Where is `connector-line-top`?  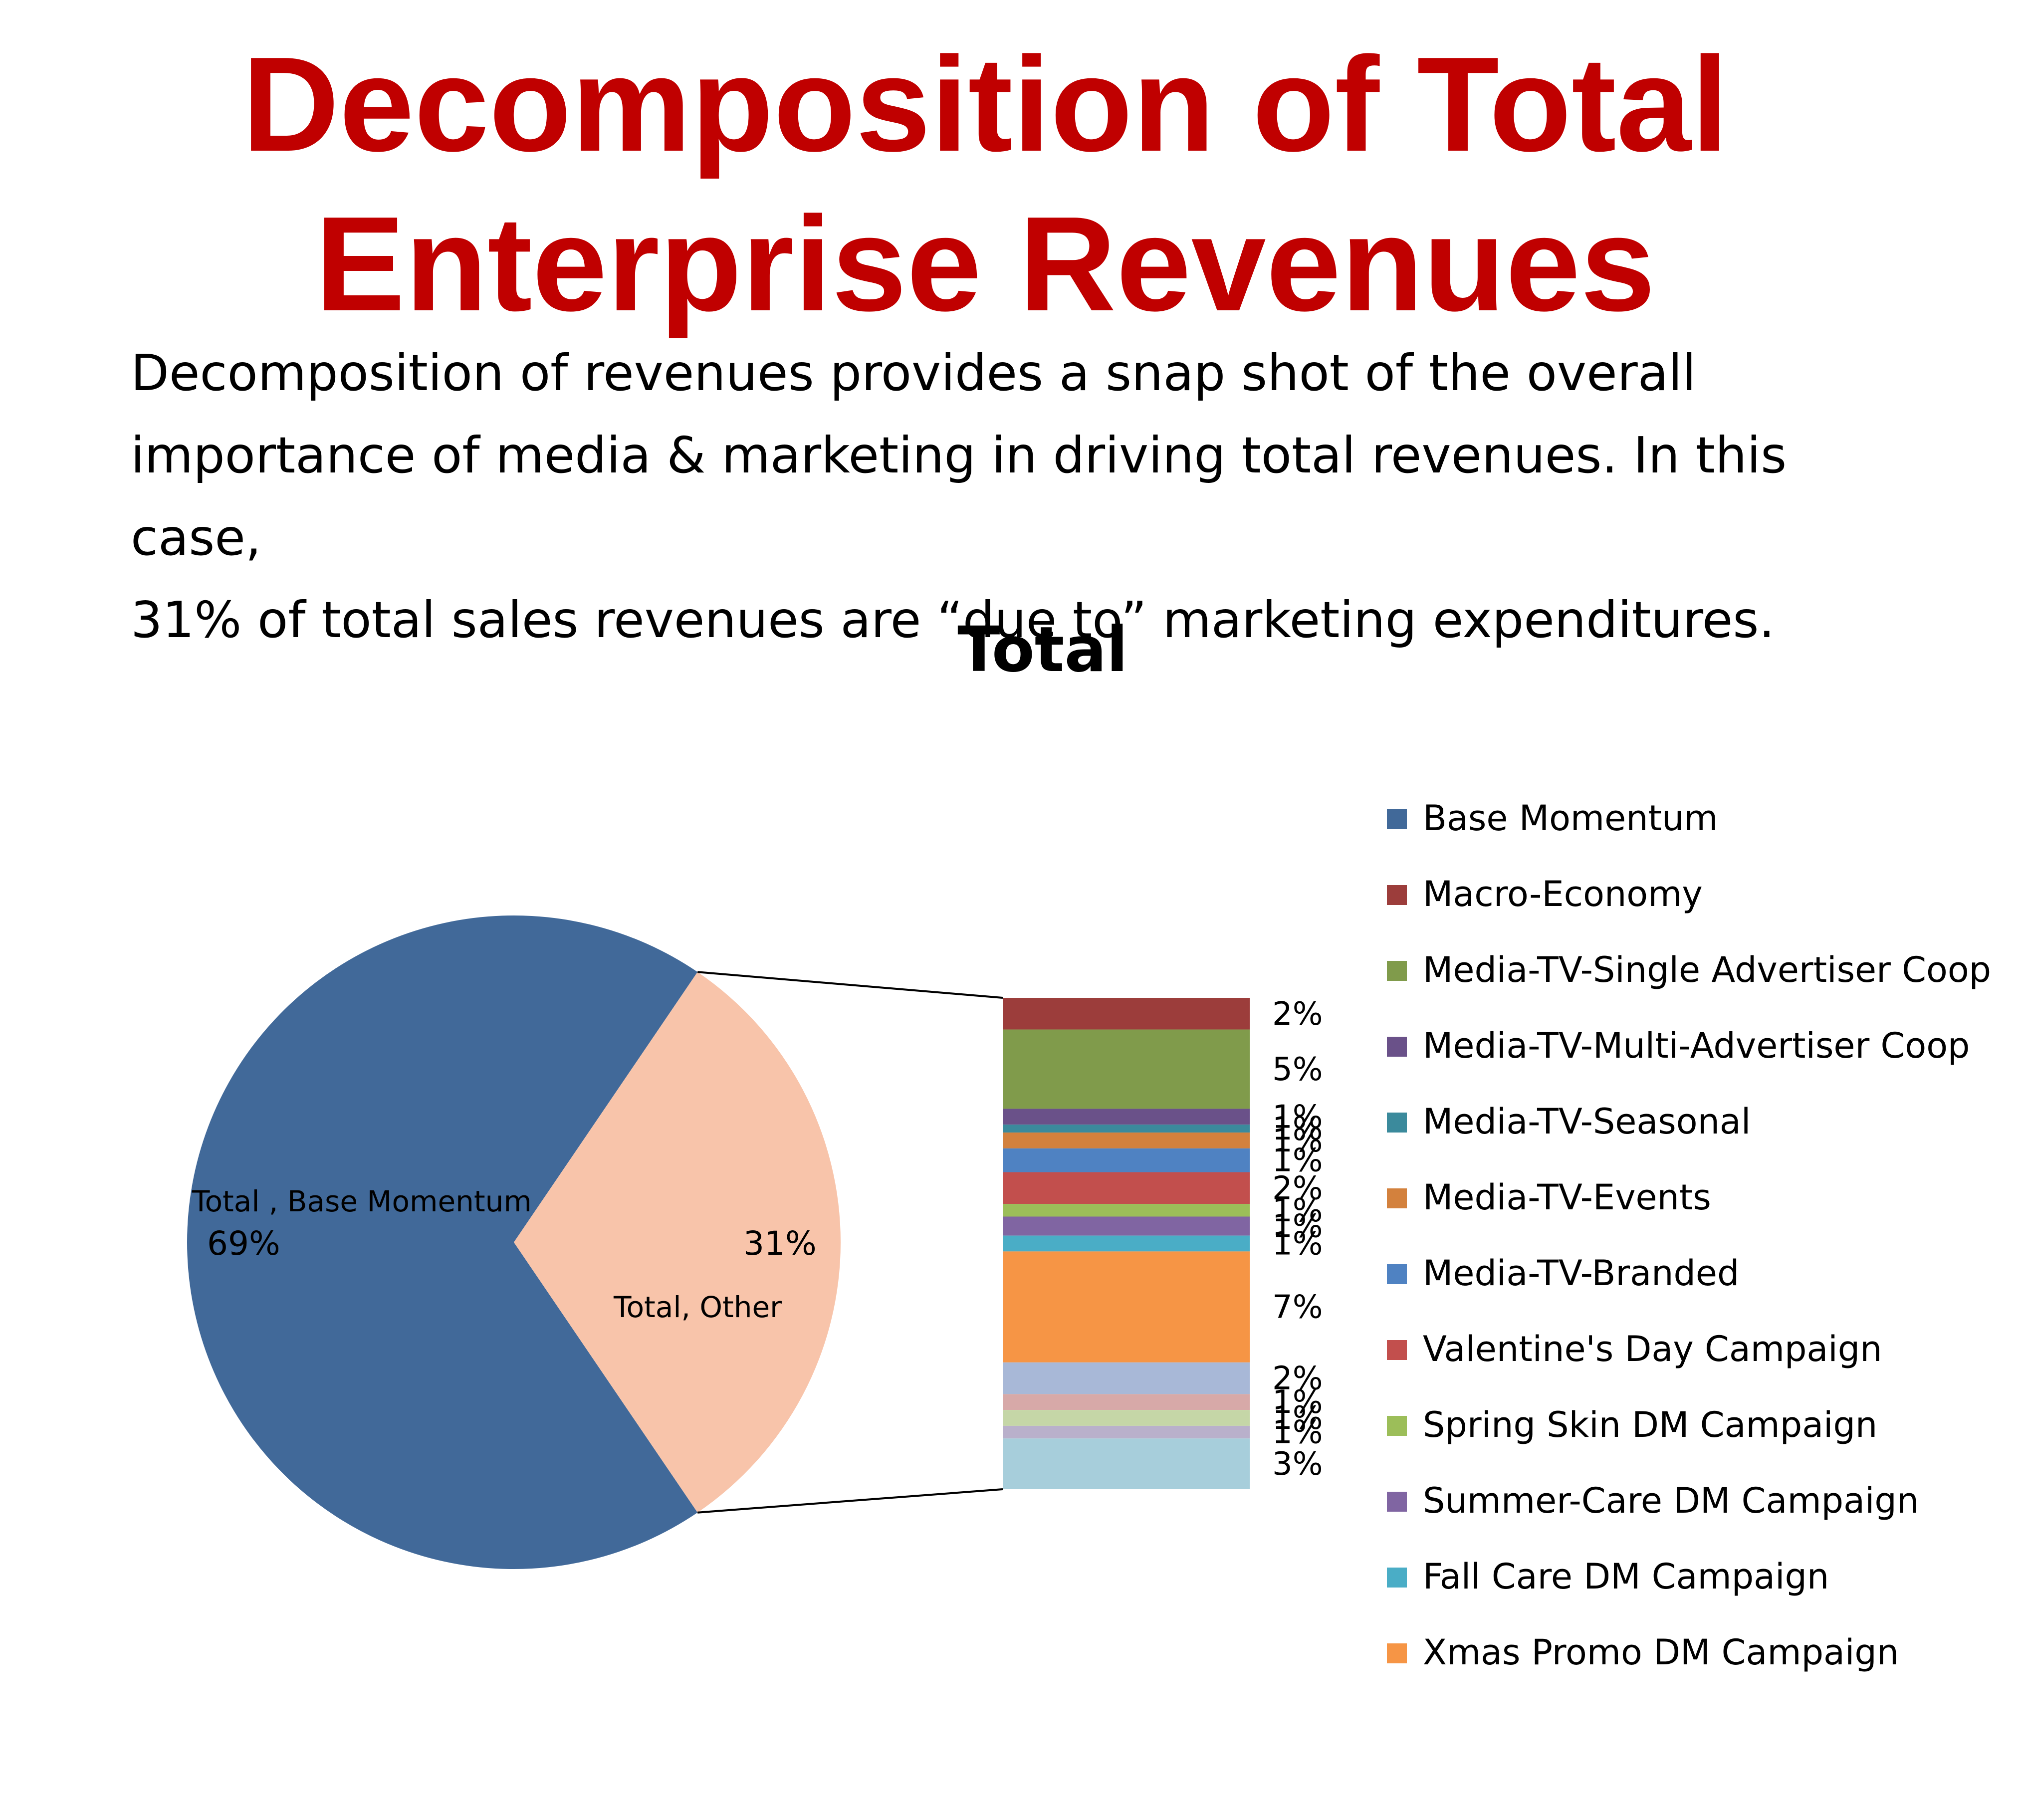 connector-line-top is located at coordinates (850, 985).